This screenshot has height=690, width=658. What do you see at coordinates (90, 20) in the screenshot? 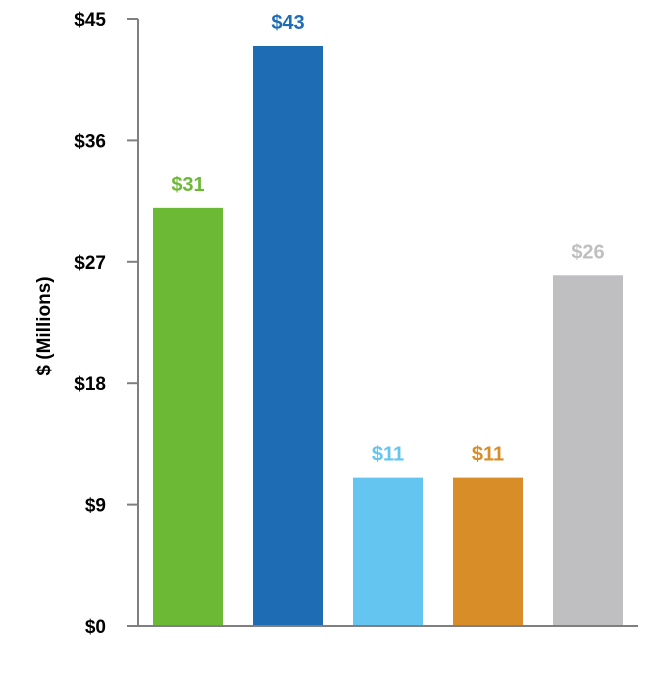
I see `y-tick-label: $45` at bounding box center [90, 20].